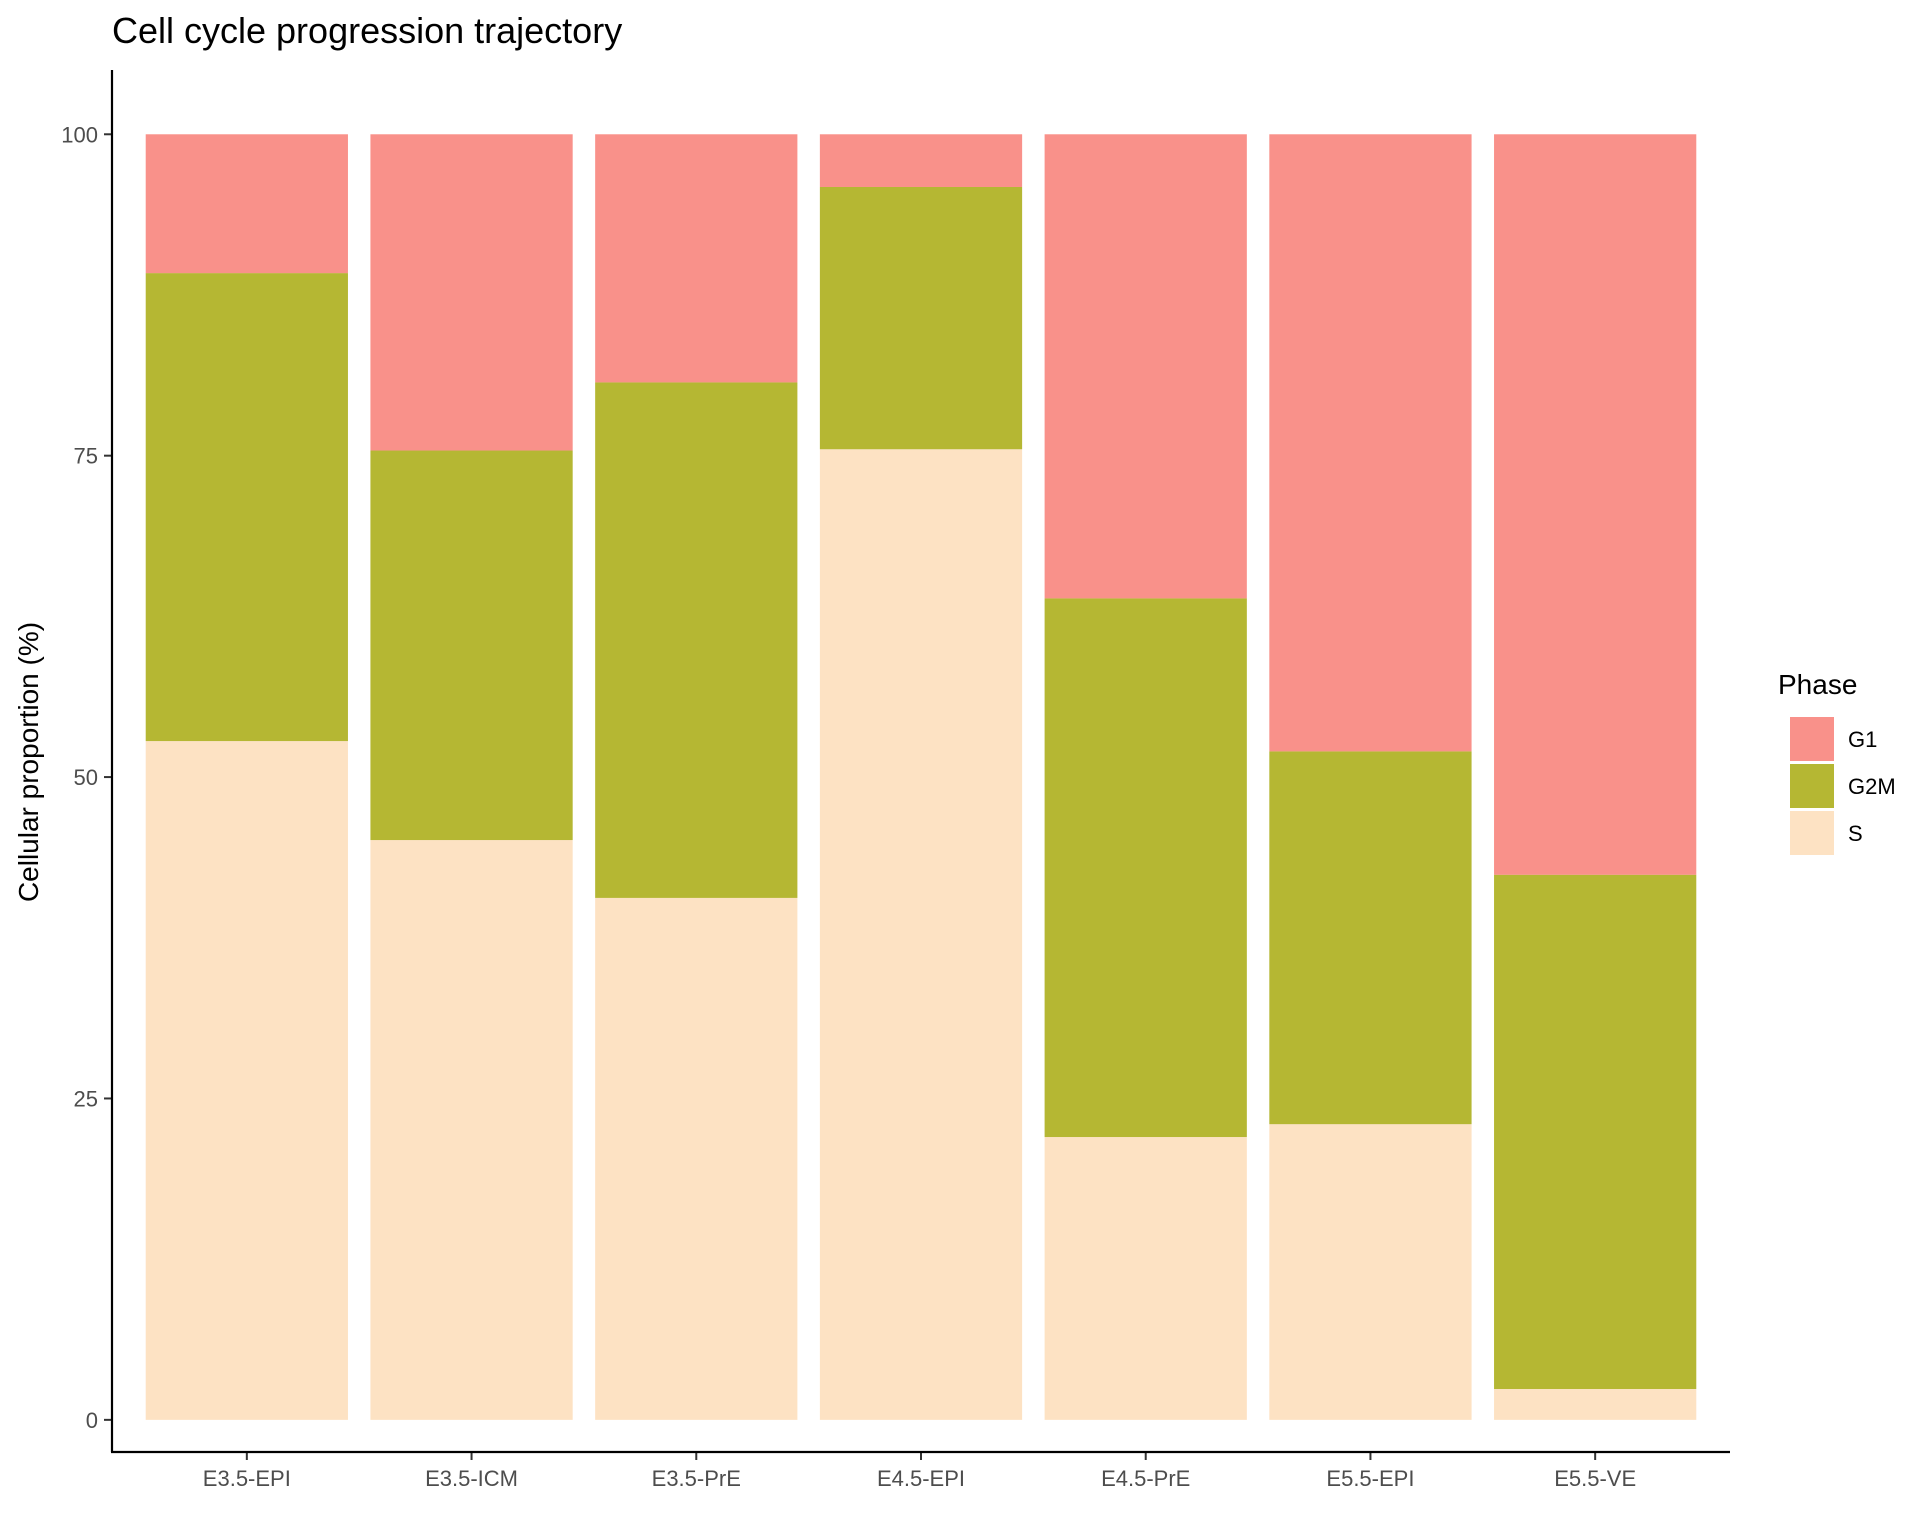  What do you see at coordinates (1595, 504) in the screenshot?
I see `bar-g1-e5.5-ve` at bounding box center [1595, 504].